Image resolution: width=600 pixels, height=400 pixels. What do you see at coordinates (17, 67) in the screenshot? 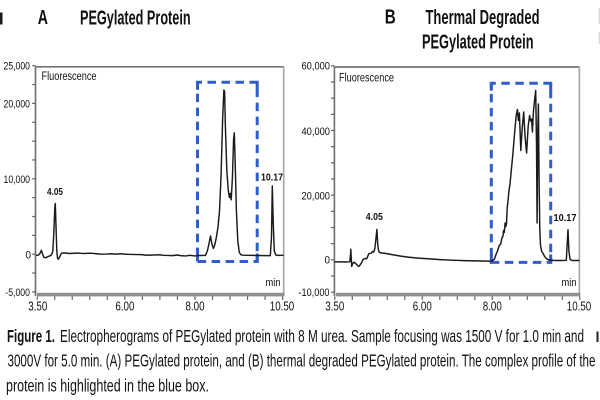
I see `svg-text: 25,000` at bounding box center [17, 67].